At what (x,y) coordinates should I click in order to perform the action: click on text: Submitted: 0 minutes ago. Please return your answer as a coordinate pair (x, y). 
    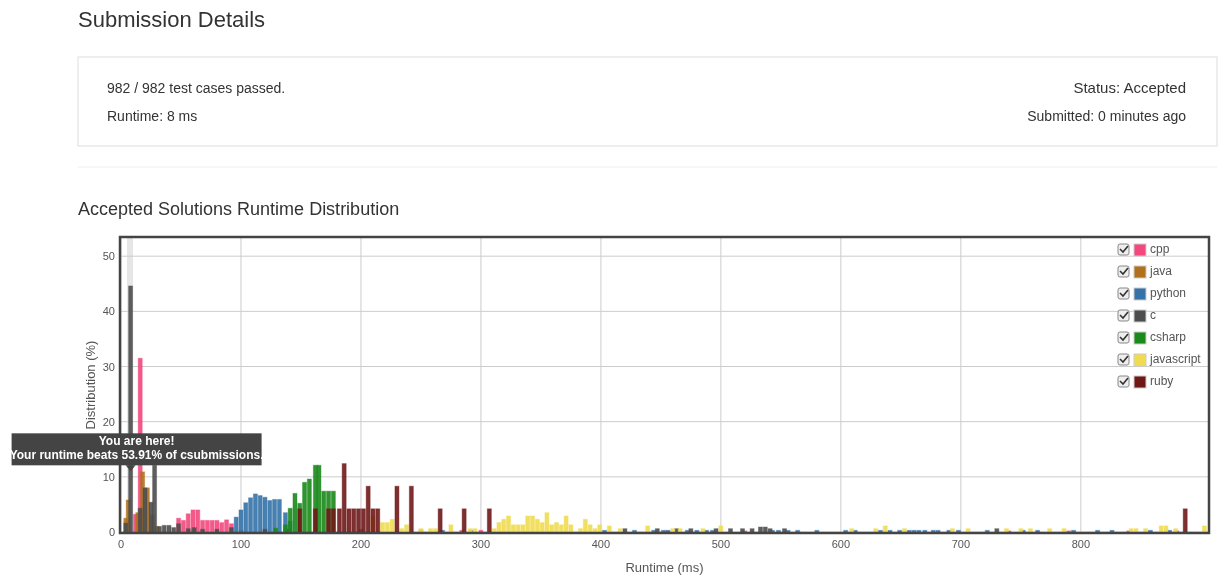
    Looking at the image, I should click on (1107, 116).